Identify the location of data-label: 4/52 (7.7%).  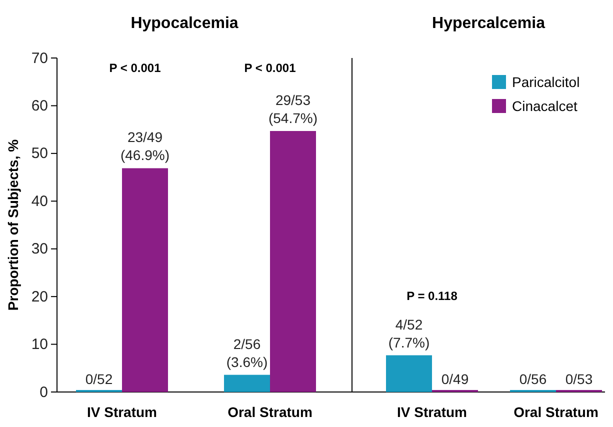
(409, 333).